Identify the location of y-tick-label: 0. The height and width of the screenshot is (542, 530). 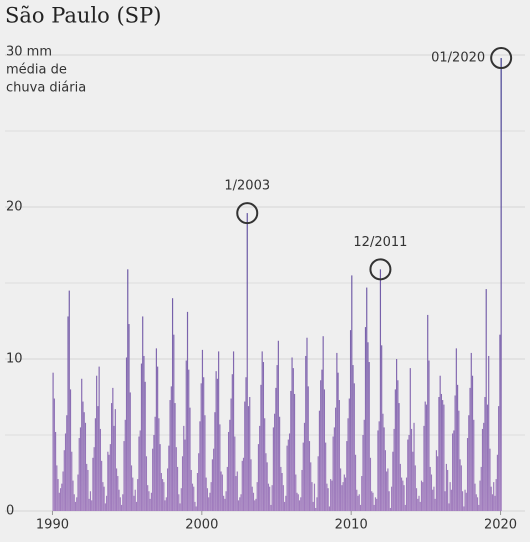
(10, 511).